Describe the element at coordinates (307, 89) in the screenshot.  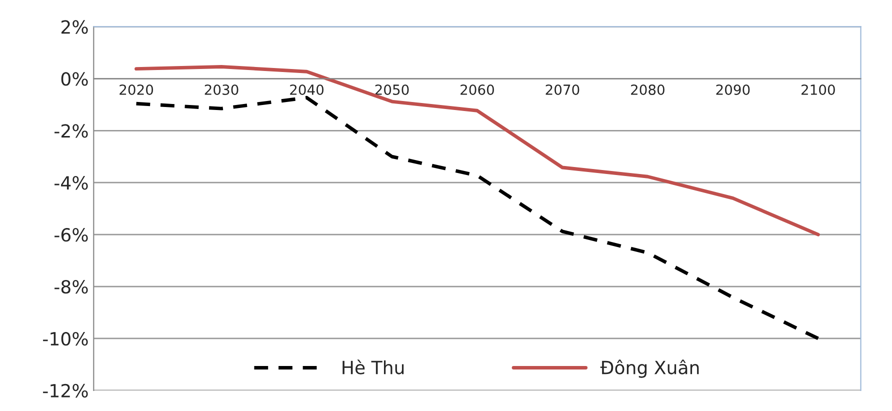
I see `x-tick-label: 2040` at that location.